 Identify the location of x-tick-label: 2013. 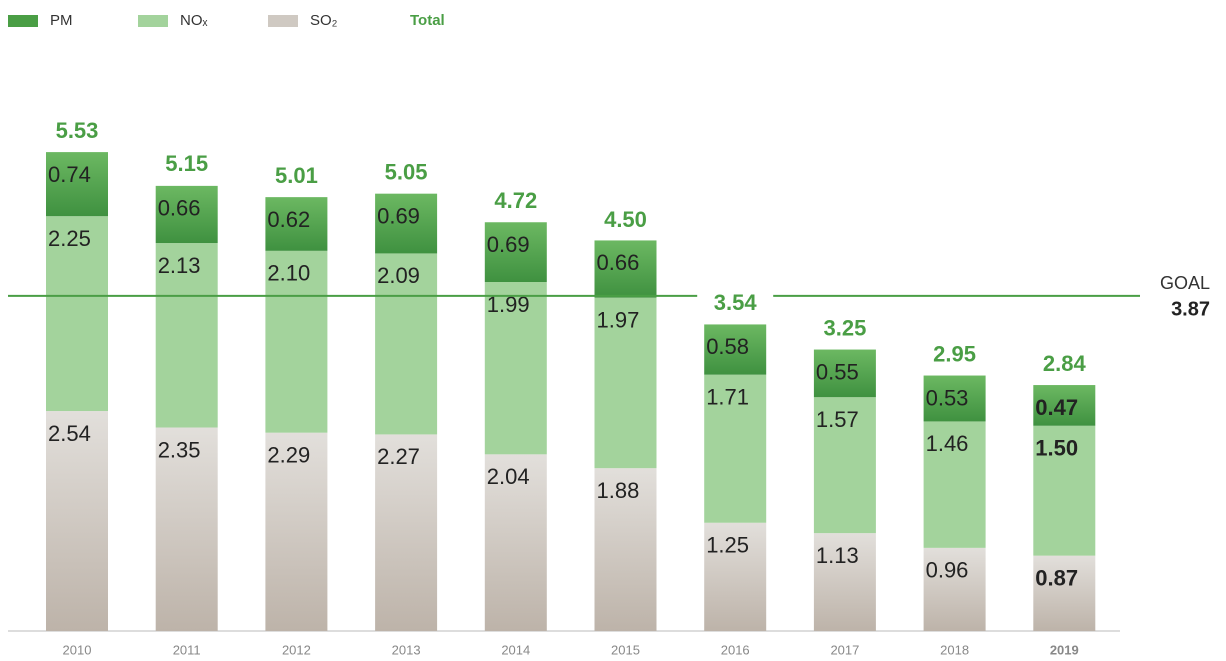
(406, 649).